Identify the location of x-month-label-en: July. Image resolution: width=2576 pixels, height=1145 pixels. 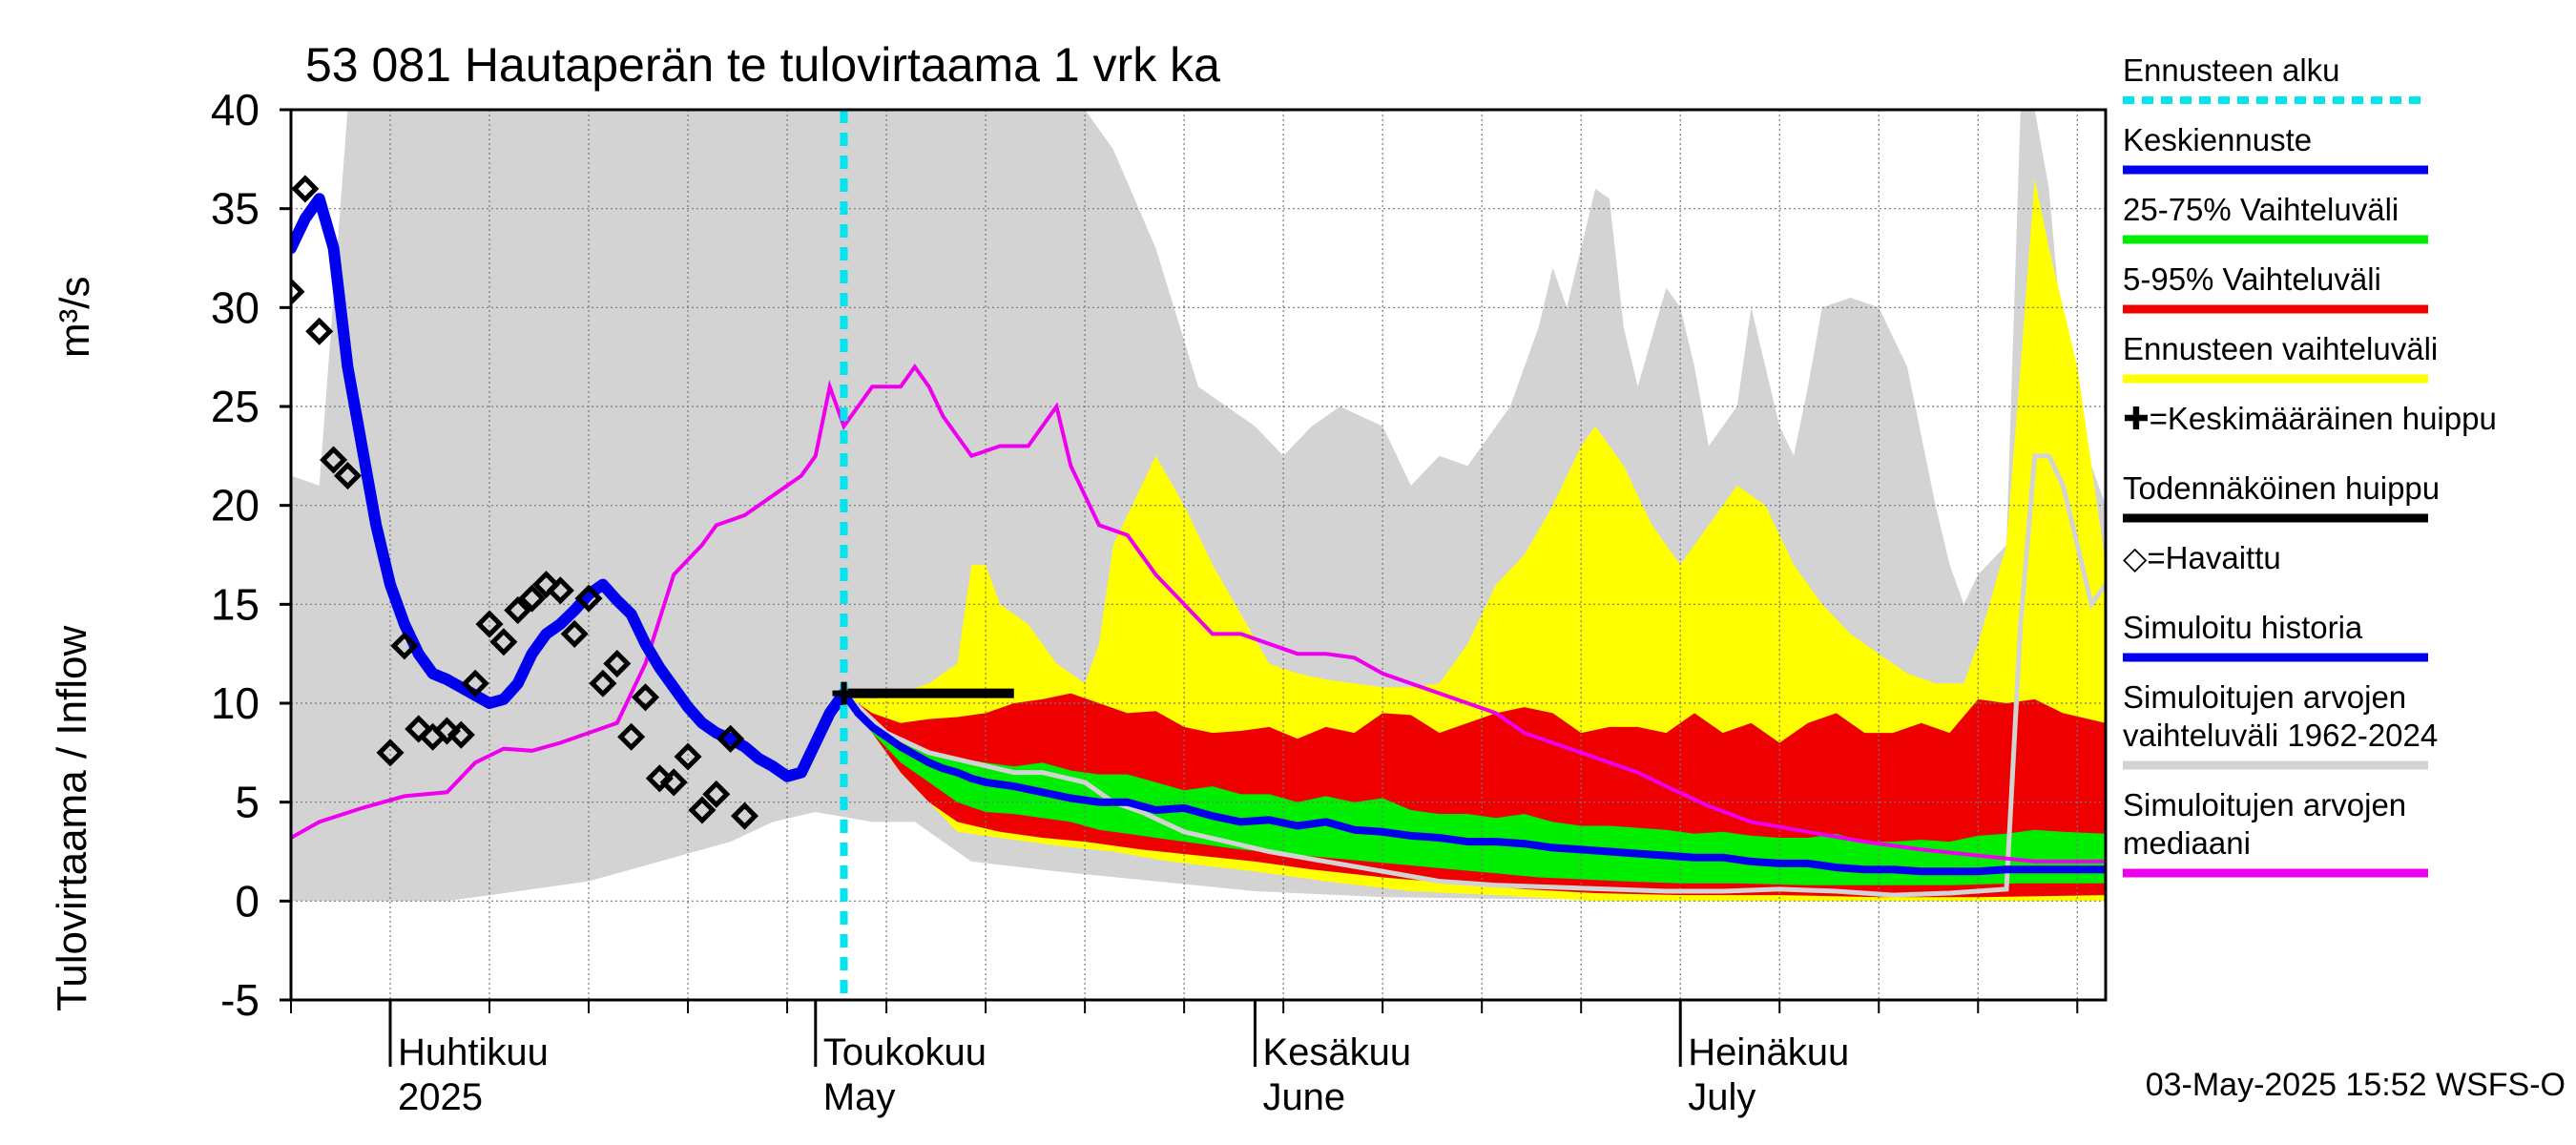
(1721, 1097).